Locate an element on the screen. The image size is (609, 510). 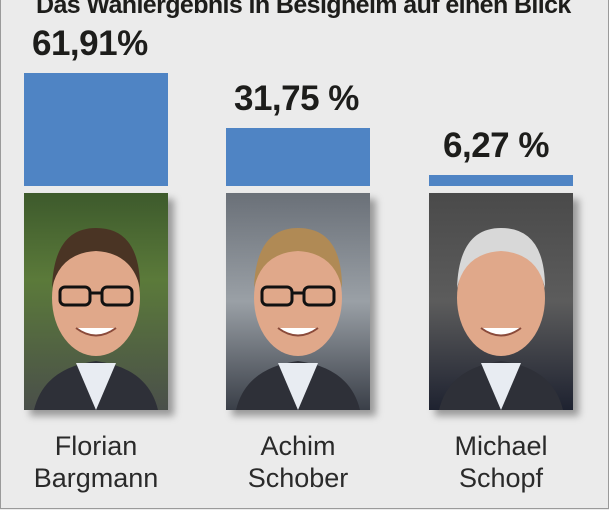
candidate-name-2: Achim Schober is located at coordinates (298, 462).